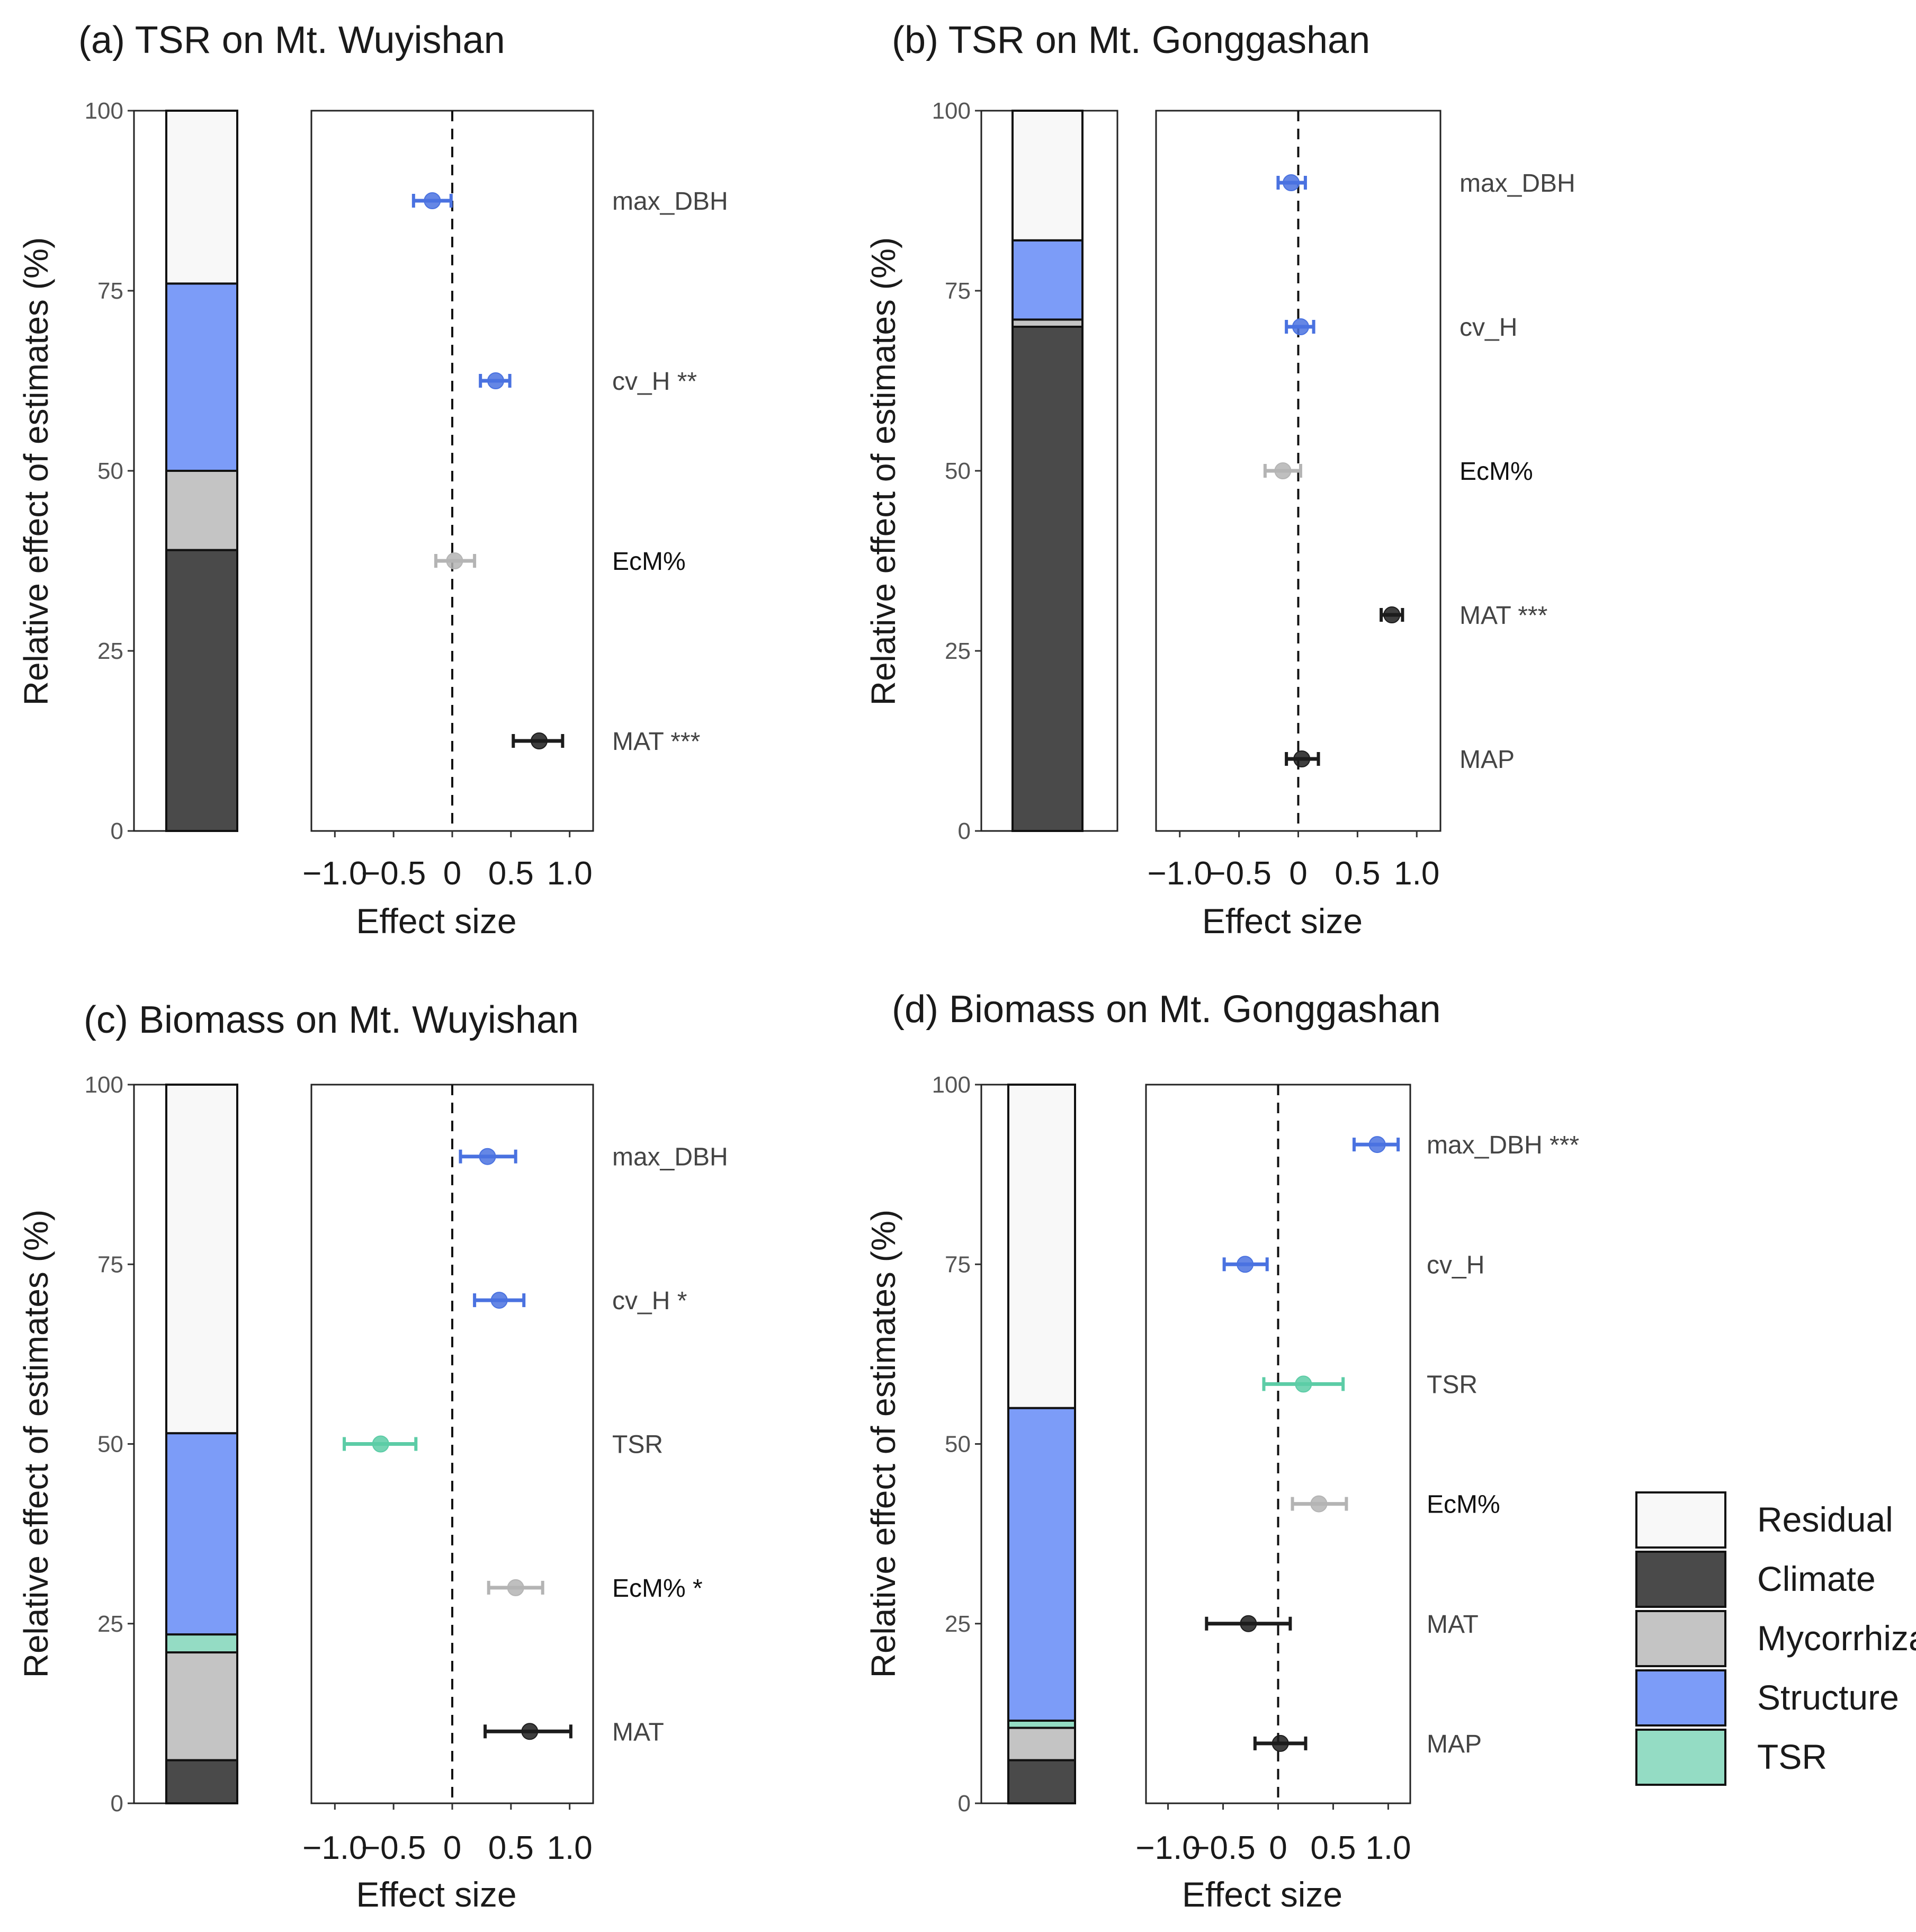 The image size is (1916, 1932). I want to click on panel-title: (d) Biomass on Mt. Gonggashan, so click(1167, 1009).